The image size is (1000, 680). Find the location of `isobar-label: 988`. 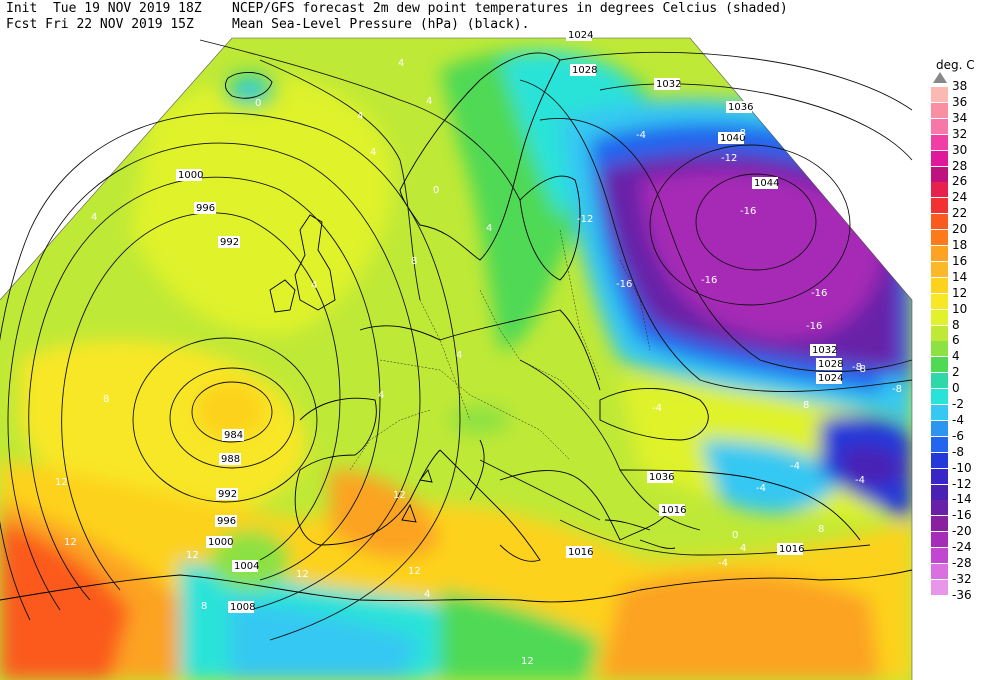

isobar-label: 988 is located at coordinates (230, 459).